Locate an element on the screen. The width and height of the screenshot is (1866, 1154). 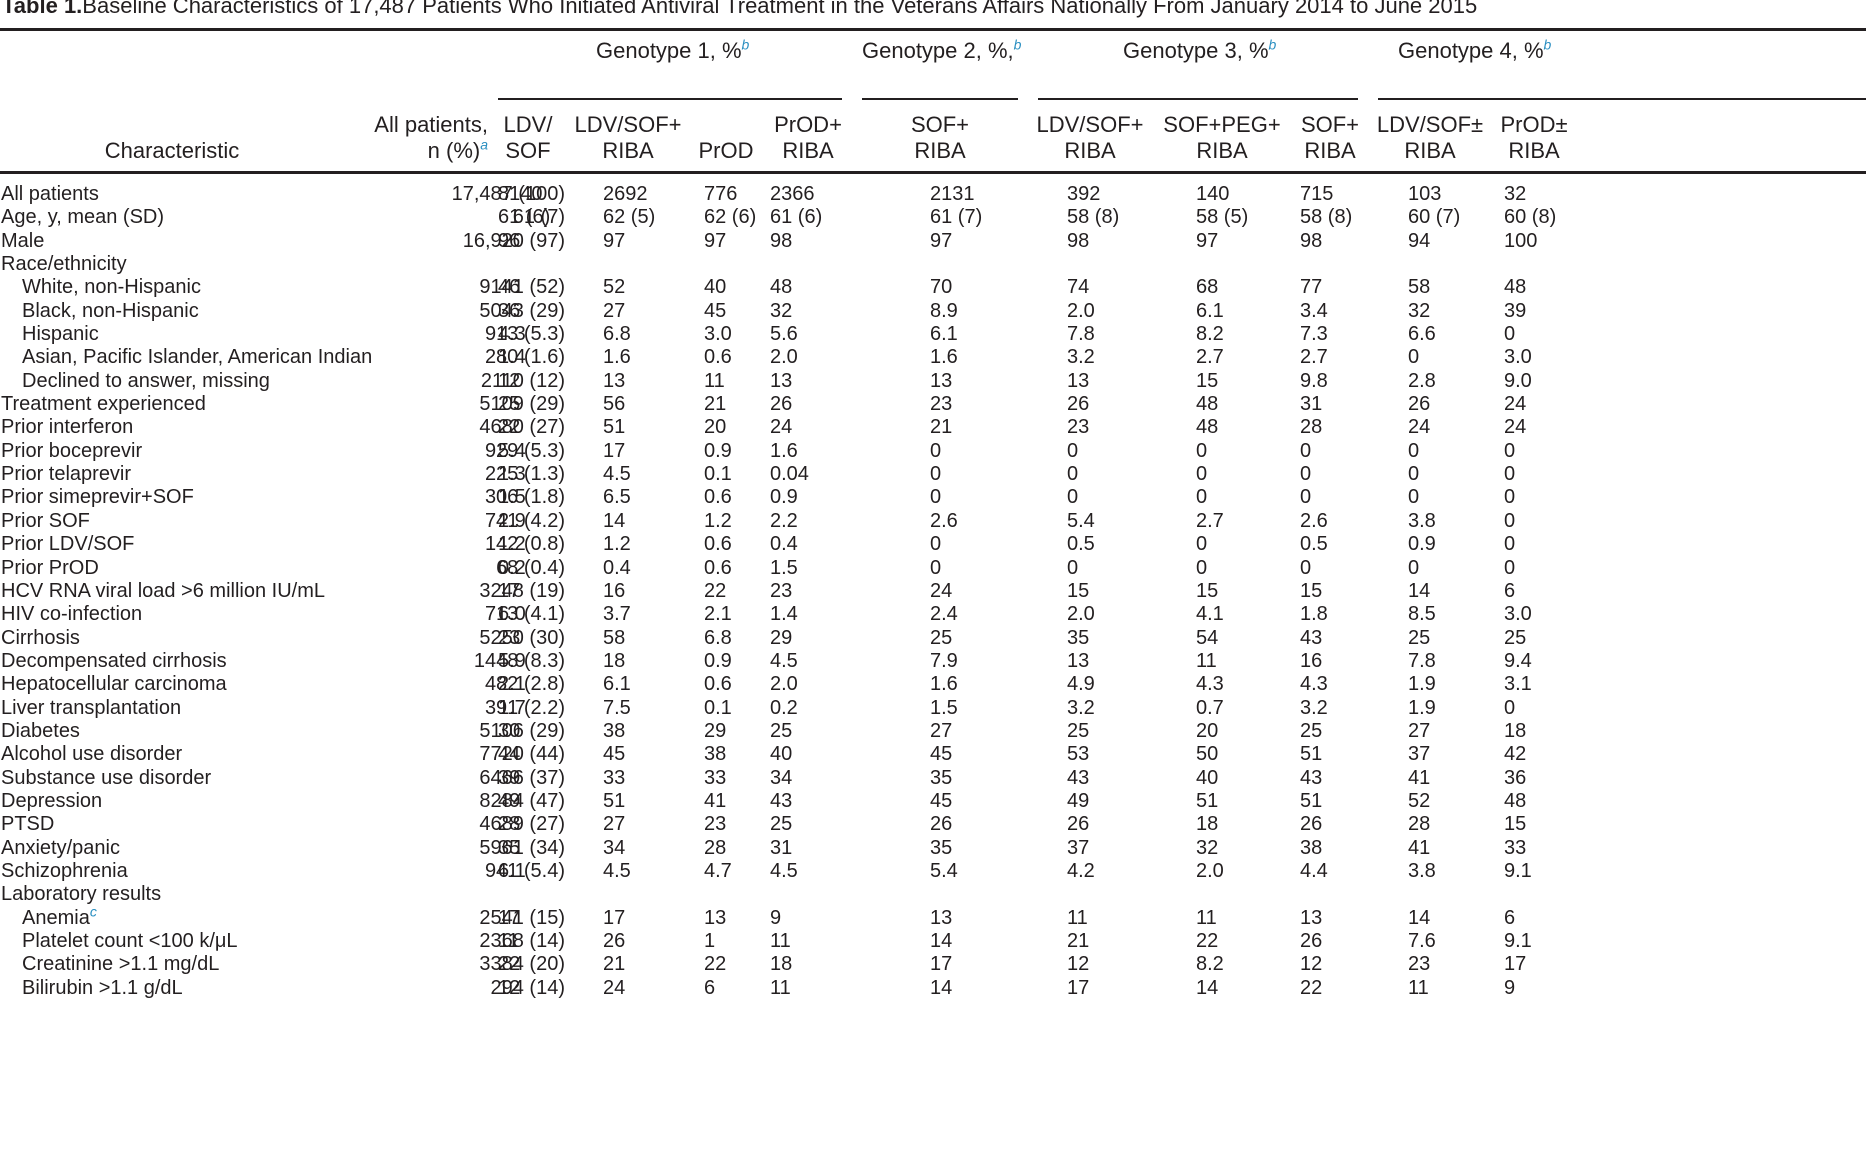
cell-value: 9.1 is located at coordinates (1518, 941).